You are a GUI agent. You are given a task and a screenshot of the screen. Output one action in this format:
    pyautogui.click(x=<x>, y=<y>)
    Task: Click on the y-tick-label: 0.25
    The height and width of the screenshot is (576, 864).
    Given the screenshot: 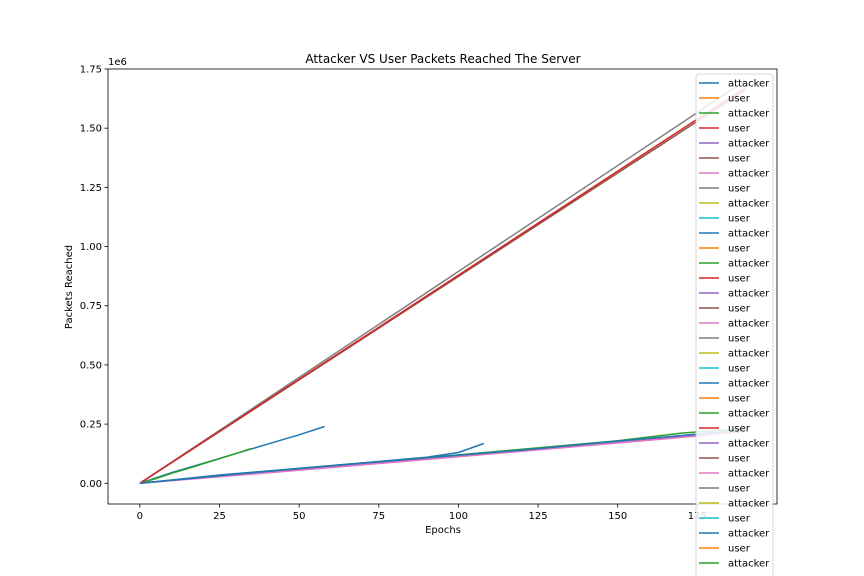 What is the action you would take?
    pyautogui.click(x=91, y=425)
    